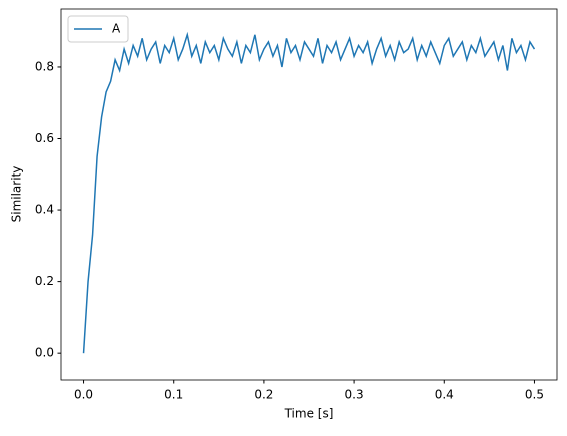 This screenshot has width=567, height=436. What do you see at coordinates (116, 29) in the screenshot?
I see `legend-label: A` at bounding box center [116, 29].